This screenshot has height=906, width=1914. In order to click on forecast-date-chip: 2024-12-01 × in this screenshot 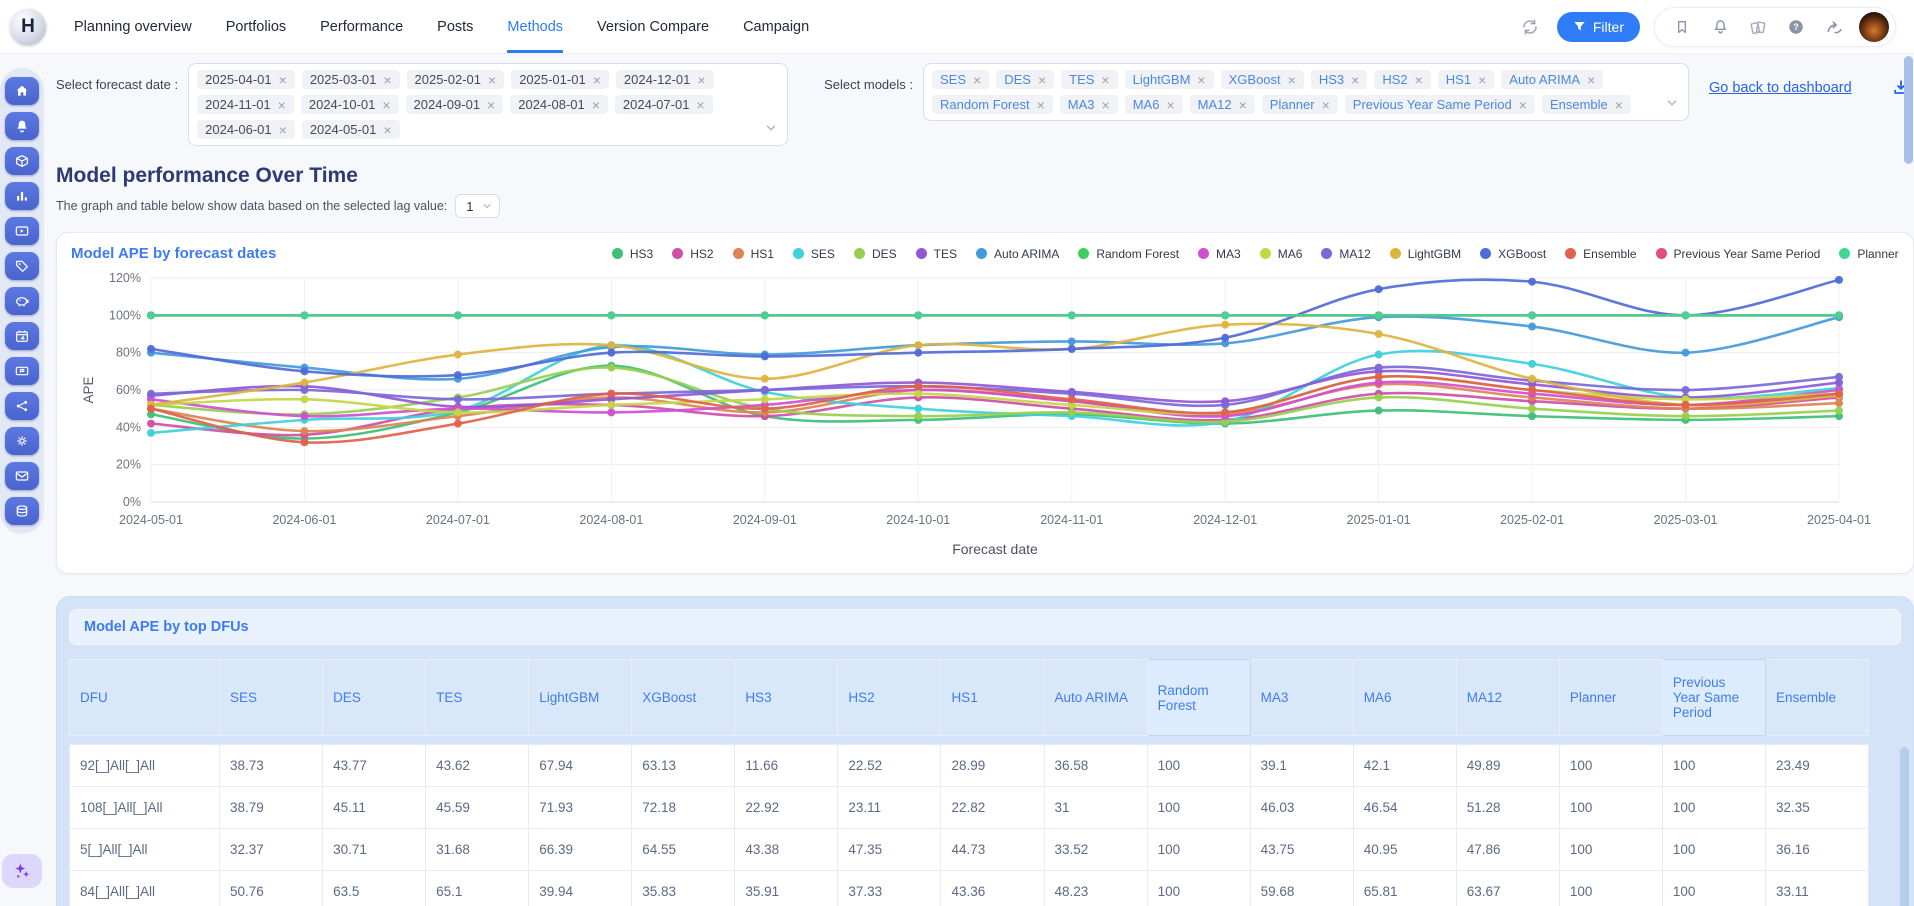, I will do `click(664, 79)`.